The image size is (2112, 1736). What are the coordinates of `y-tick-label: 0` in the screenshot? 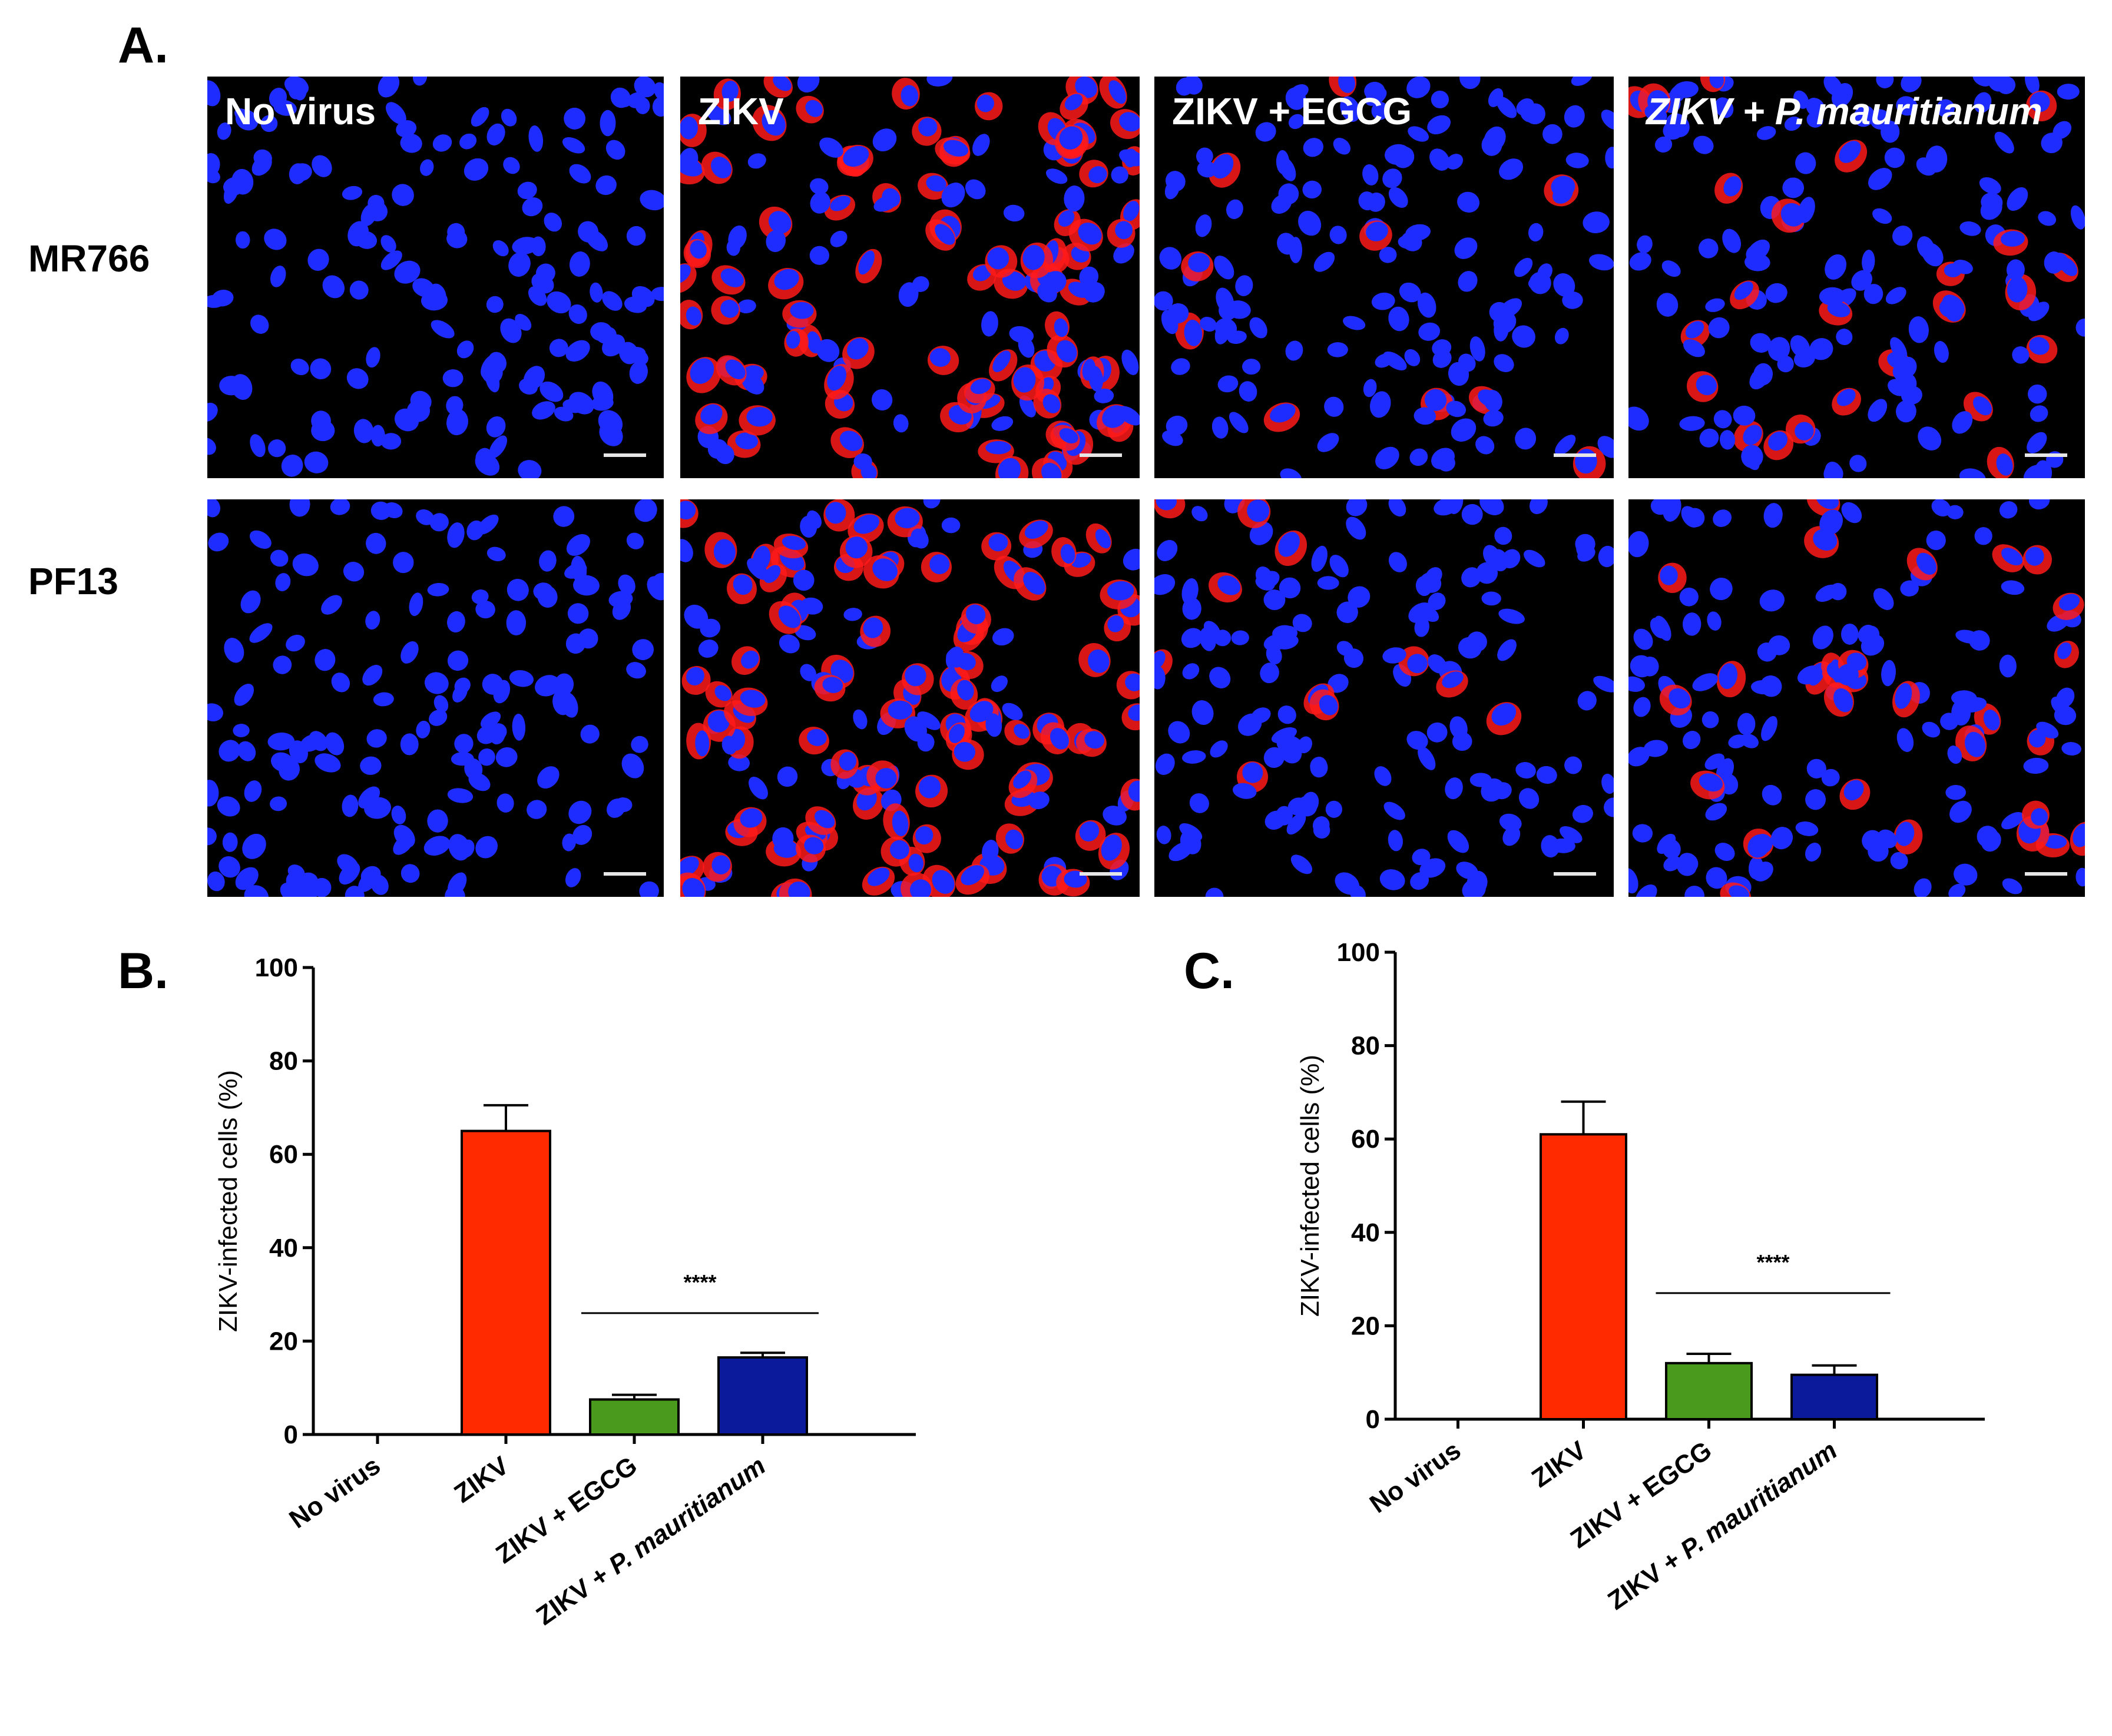 It's located at (1373, 1419).